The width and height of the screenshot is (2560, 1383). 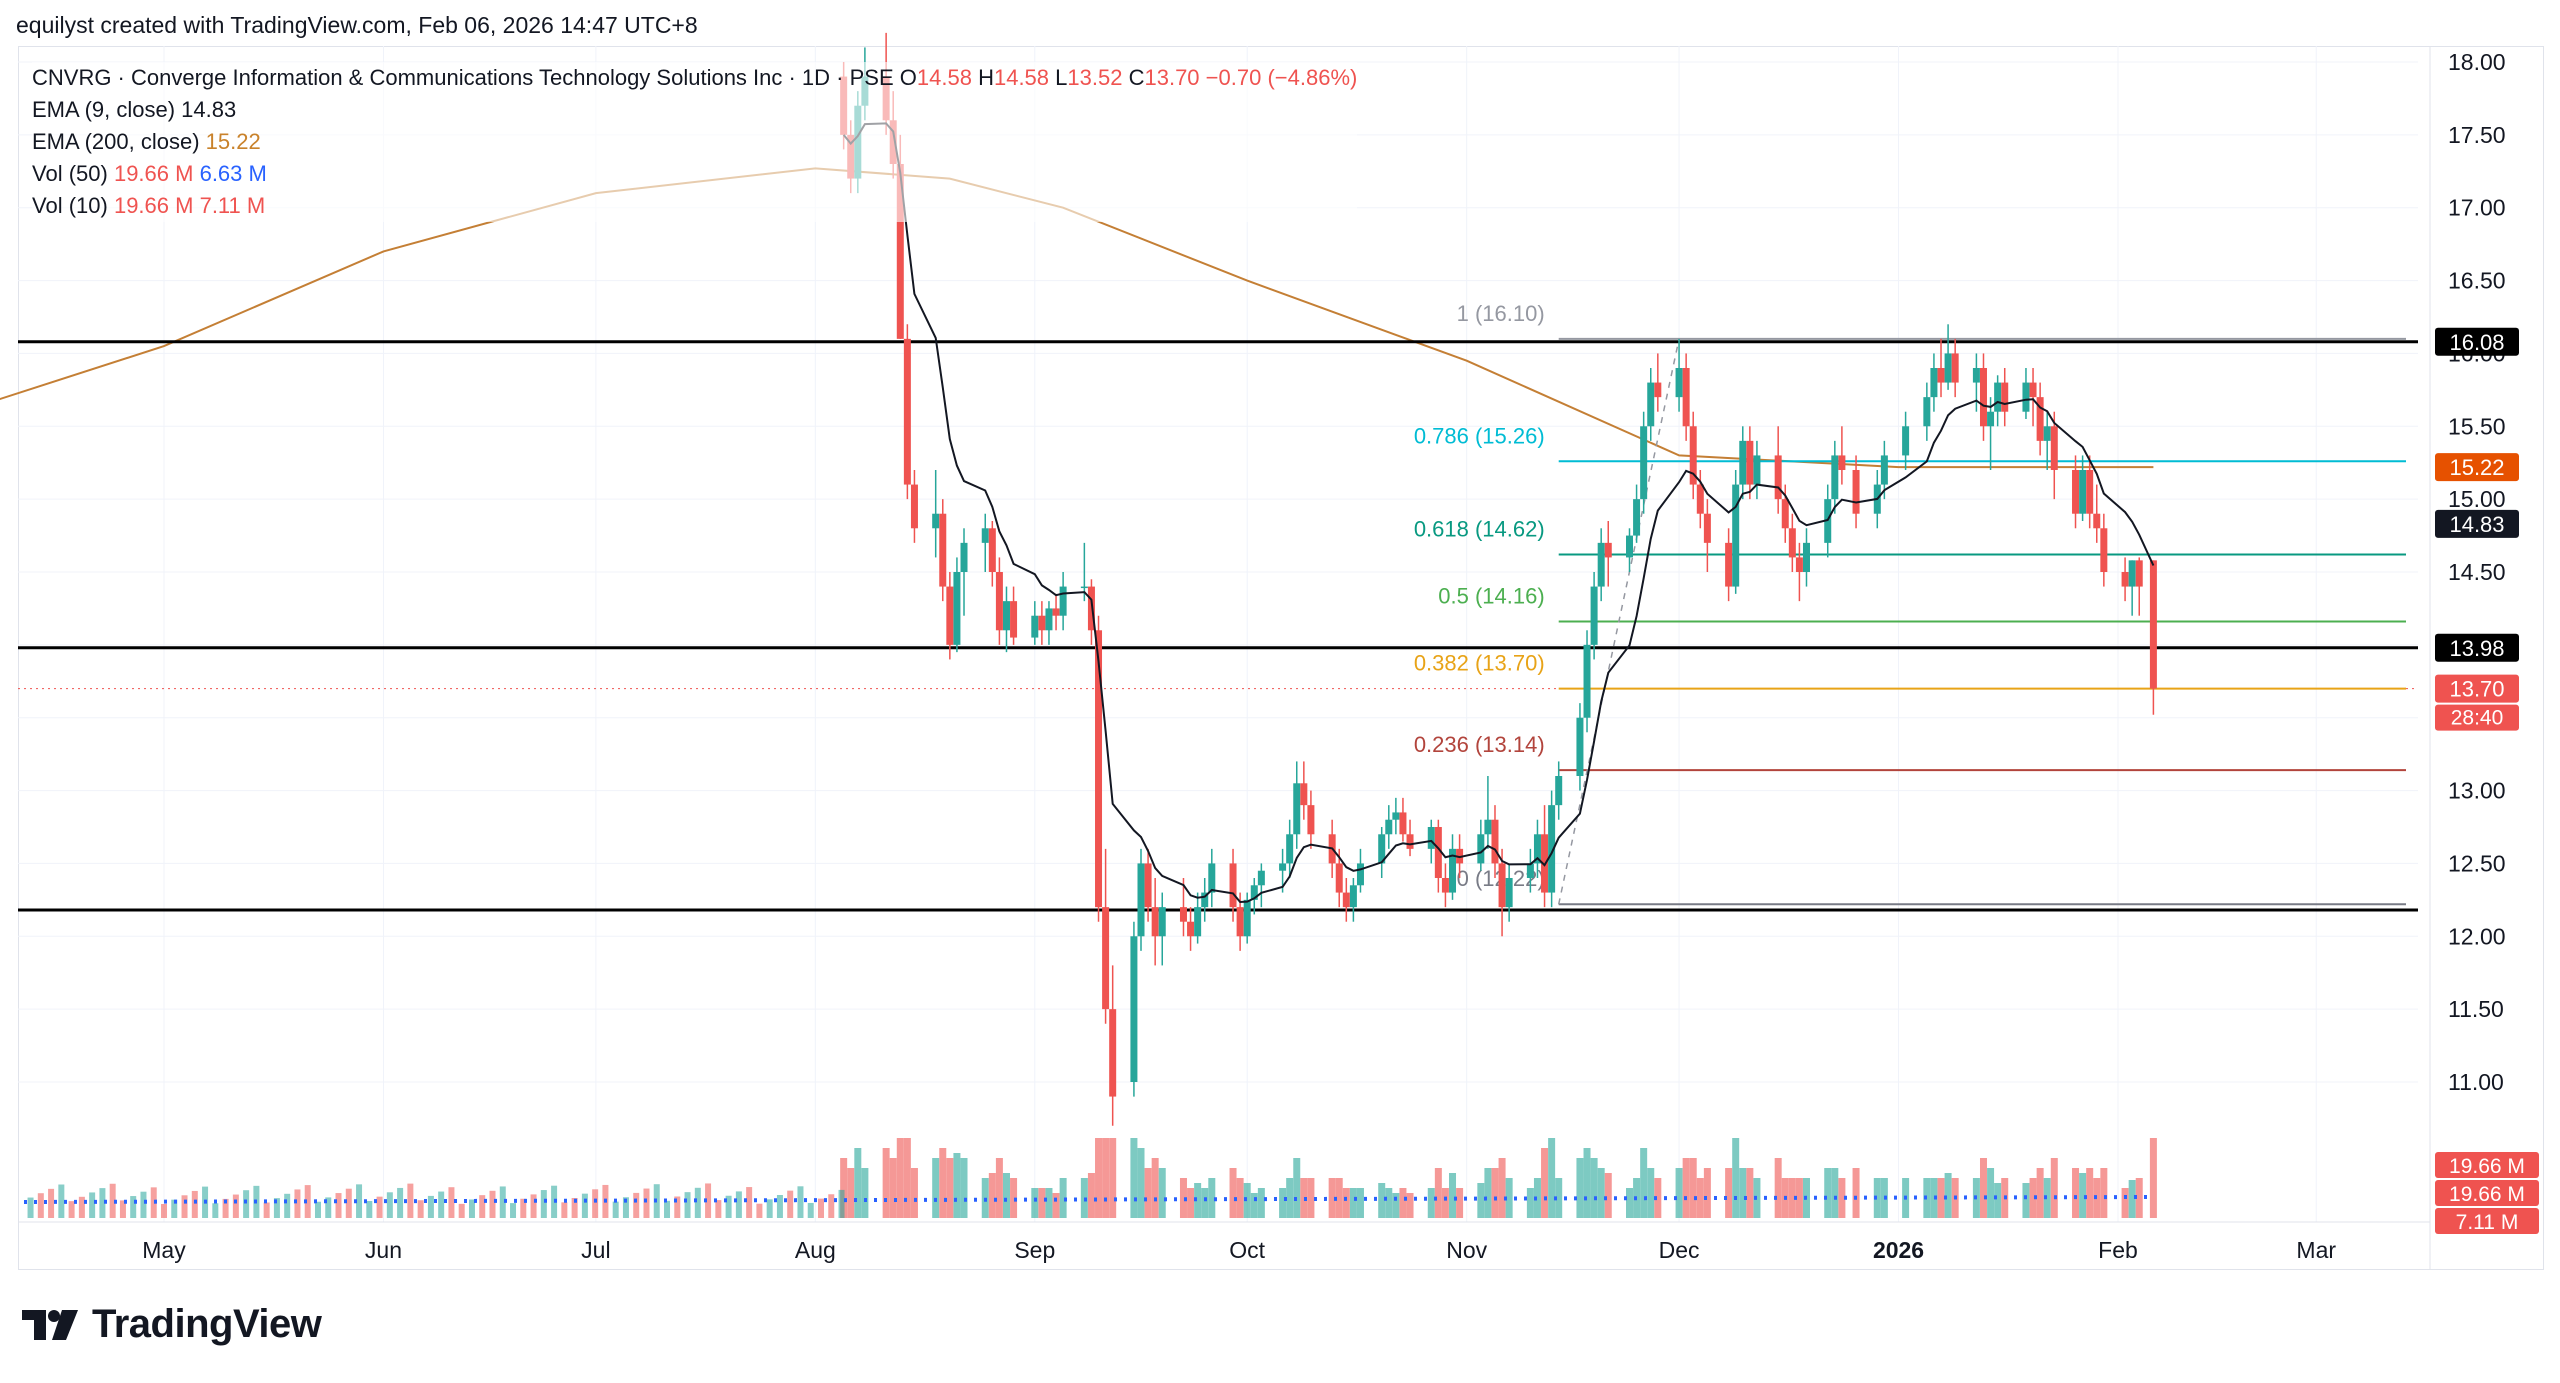 What do you see at coordinates (1479, 744) in the screenshot?
I see `fib-level-label: 0.236 (13.14)` at bounding box center [1479, 744].